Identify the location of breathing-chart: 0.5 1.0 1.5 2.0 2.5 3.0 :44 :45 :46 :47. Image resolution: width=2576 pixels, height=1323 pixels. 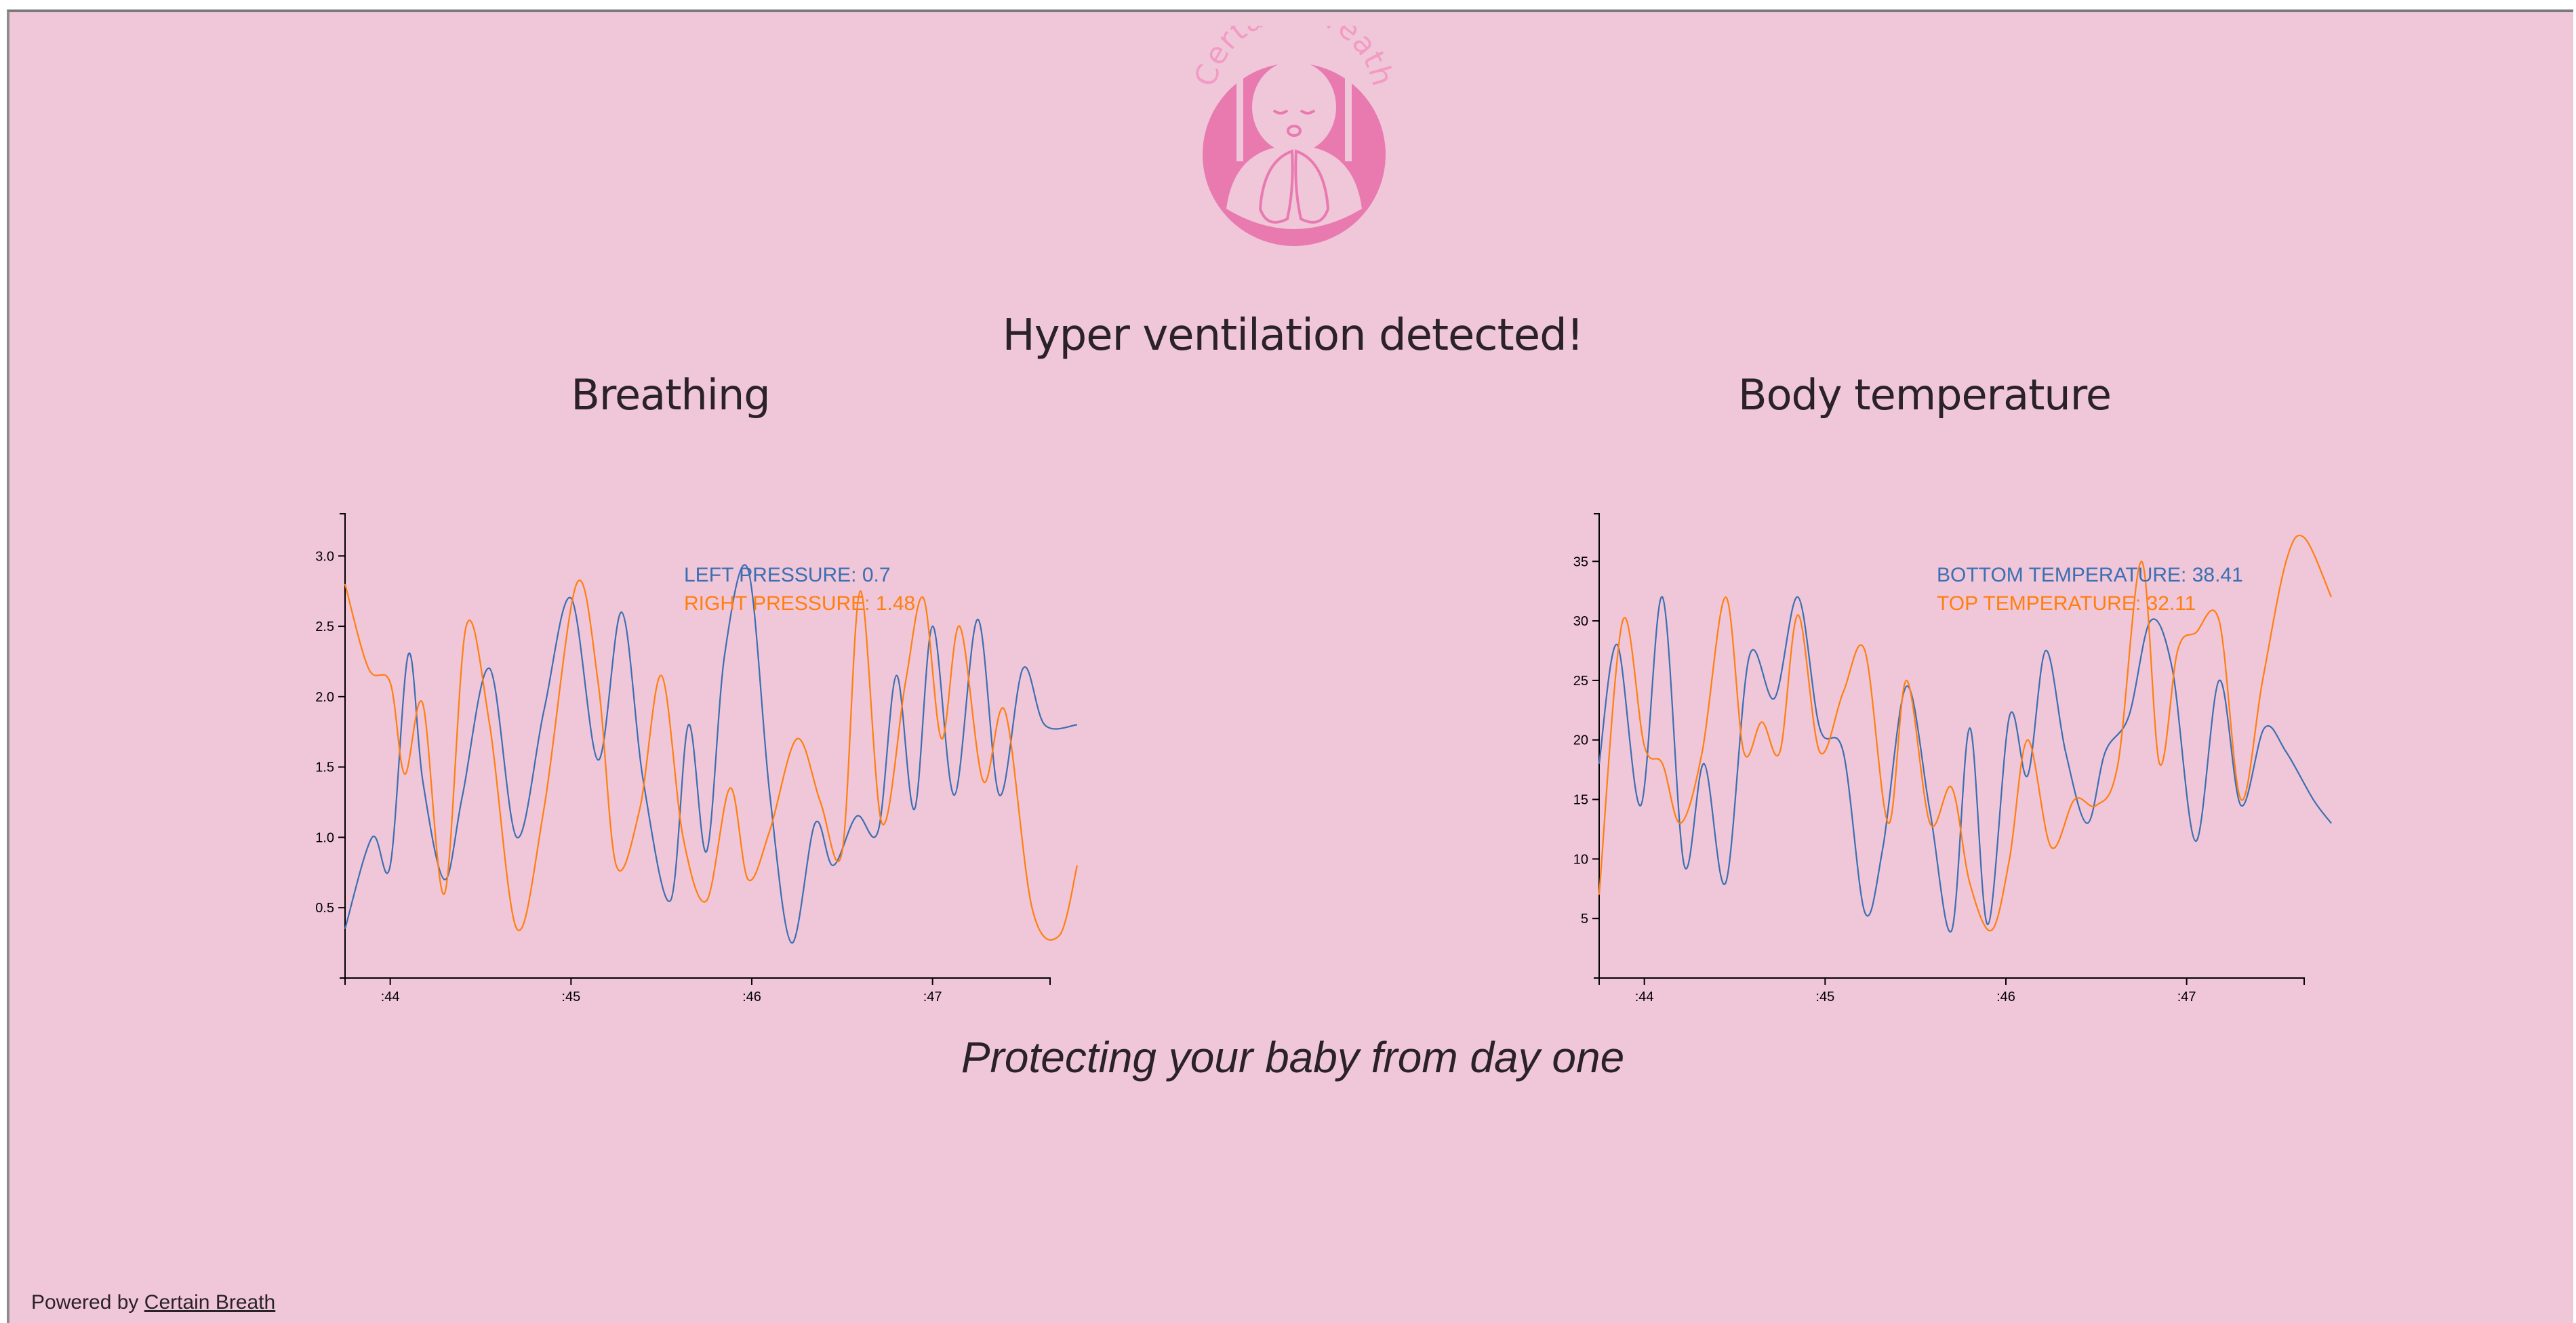
(694, 757).